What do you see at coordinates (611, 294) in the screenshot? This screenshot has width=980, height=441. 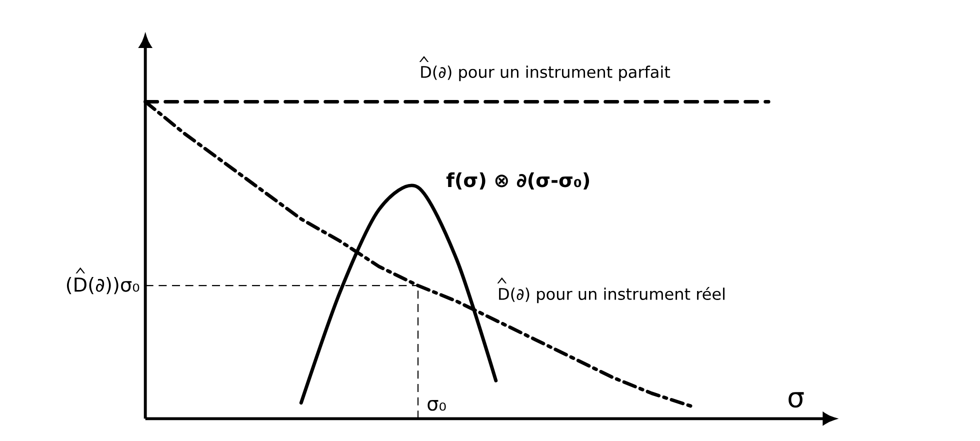 I see `legend-label: D(∂) pour un instrument réel` at bounding box center [611, 294].